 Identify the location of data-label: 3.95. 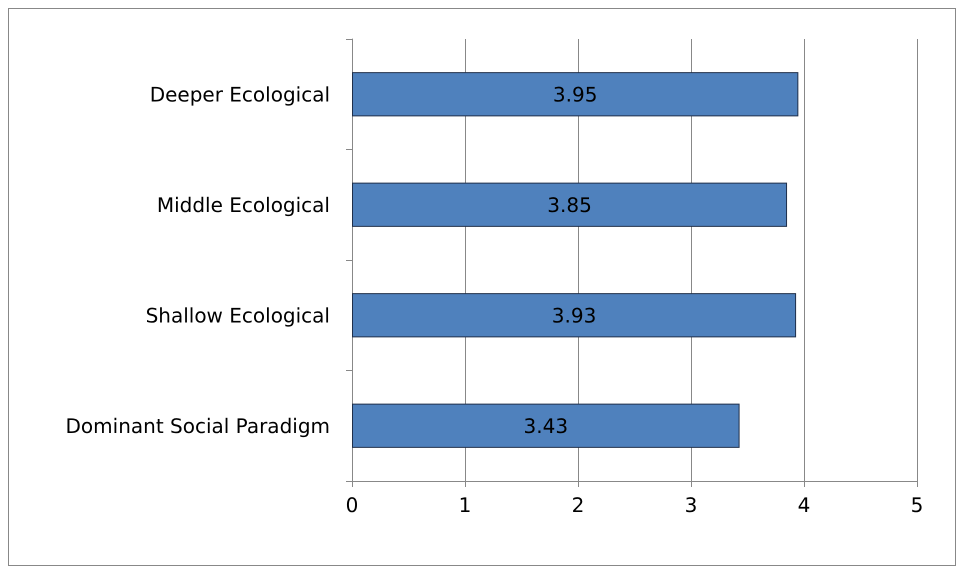
(575, 94).